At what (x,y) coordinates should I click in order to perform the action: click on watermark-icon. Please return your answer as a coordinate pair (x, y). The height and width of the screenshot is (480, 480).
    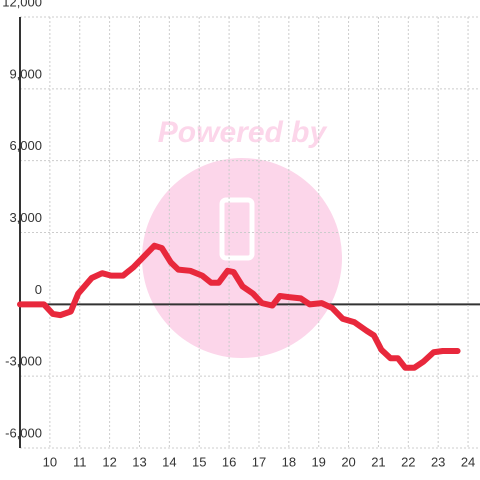
    Looking at the image, I should click on (237, 229).